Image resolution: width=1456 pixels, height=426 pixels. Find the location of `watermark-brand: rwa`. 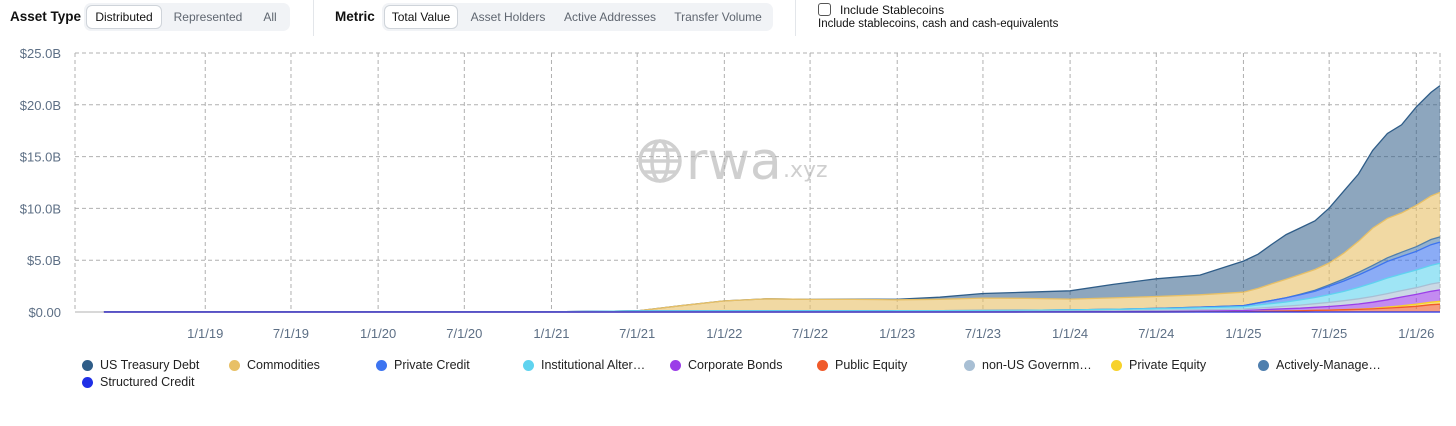

watermark-brand: rwa is located at coordinates (734, 162).